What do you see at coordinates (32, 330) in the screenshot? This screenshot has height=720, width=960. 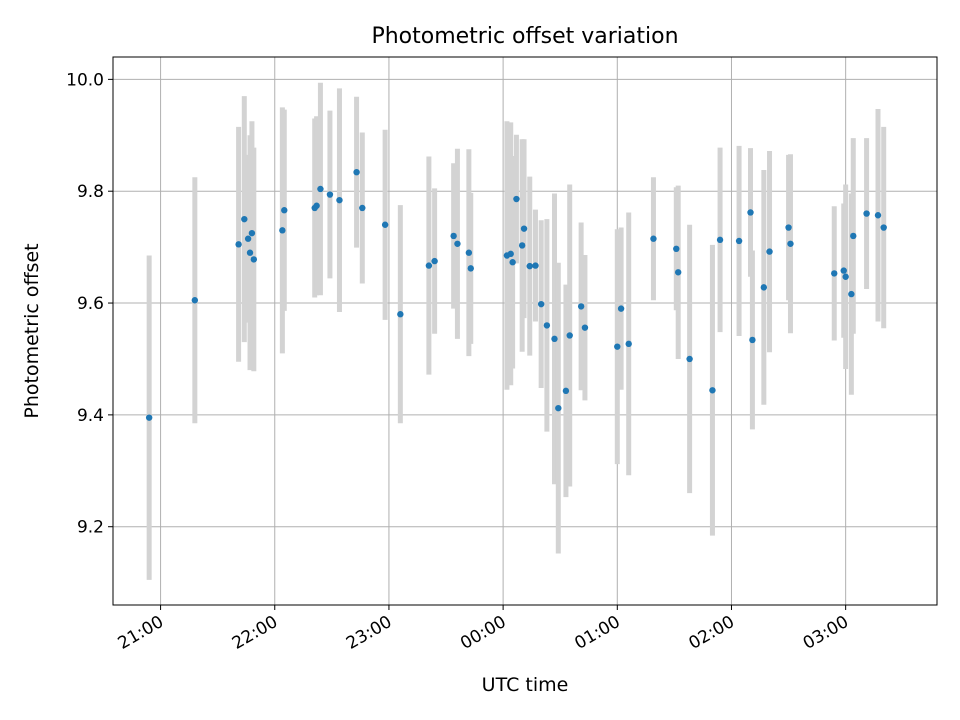 I see `y-axis-label: Photometric offset` at bounding box center [32, 330].